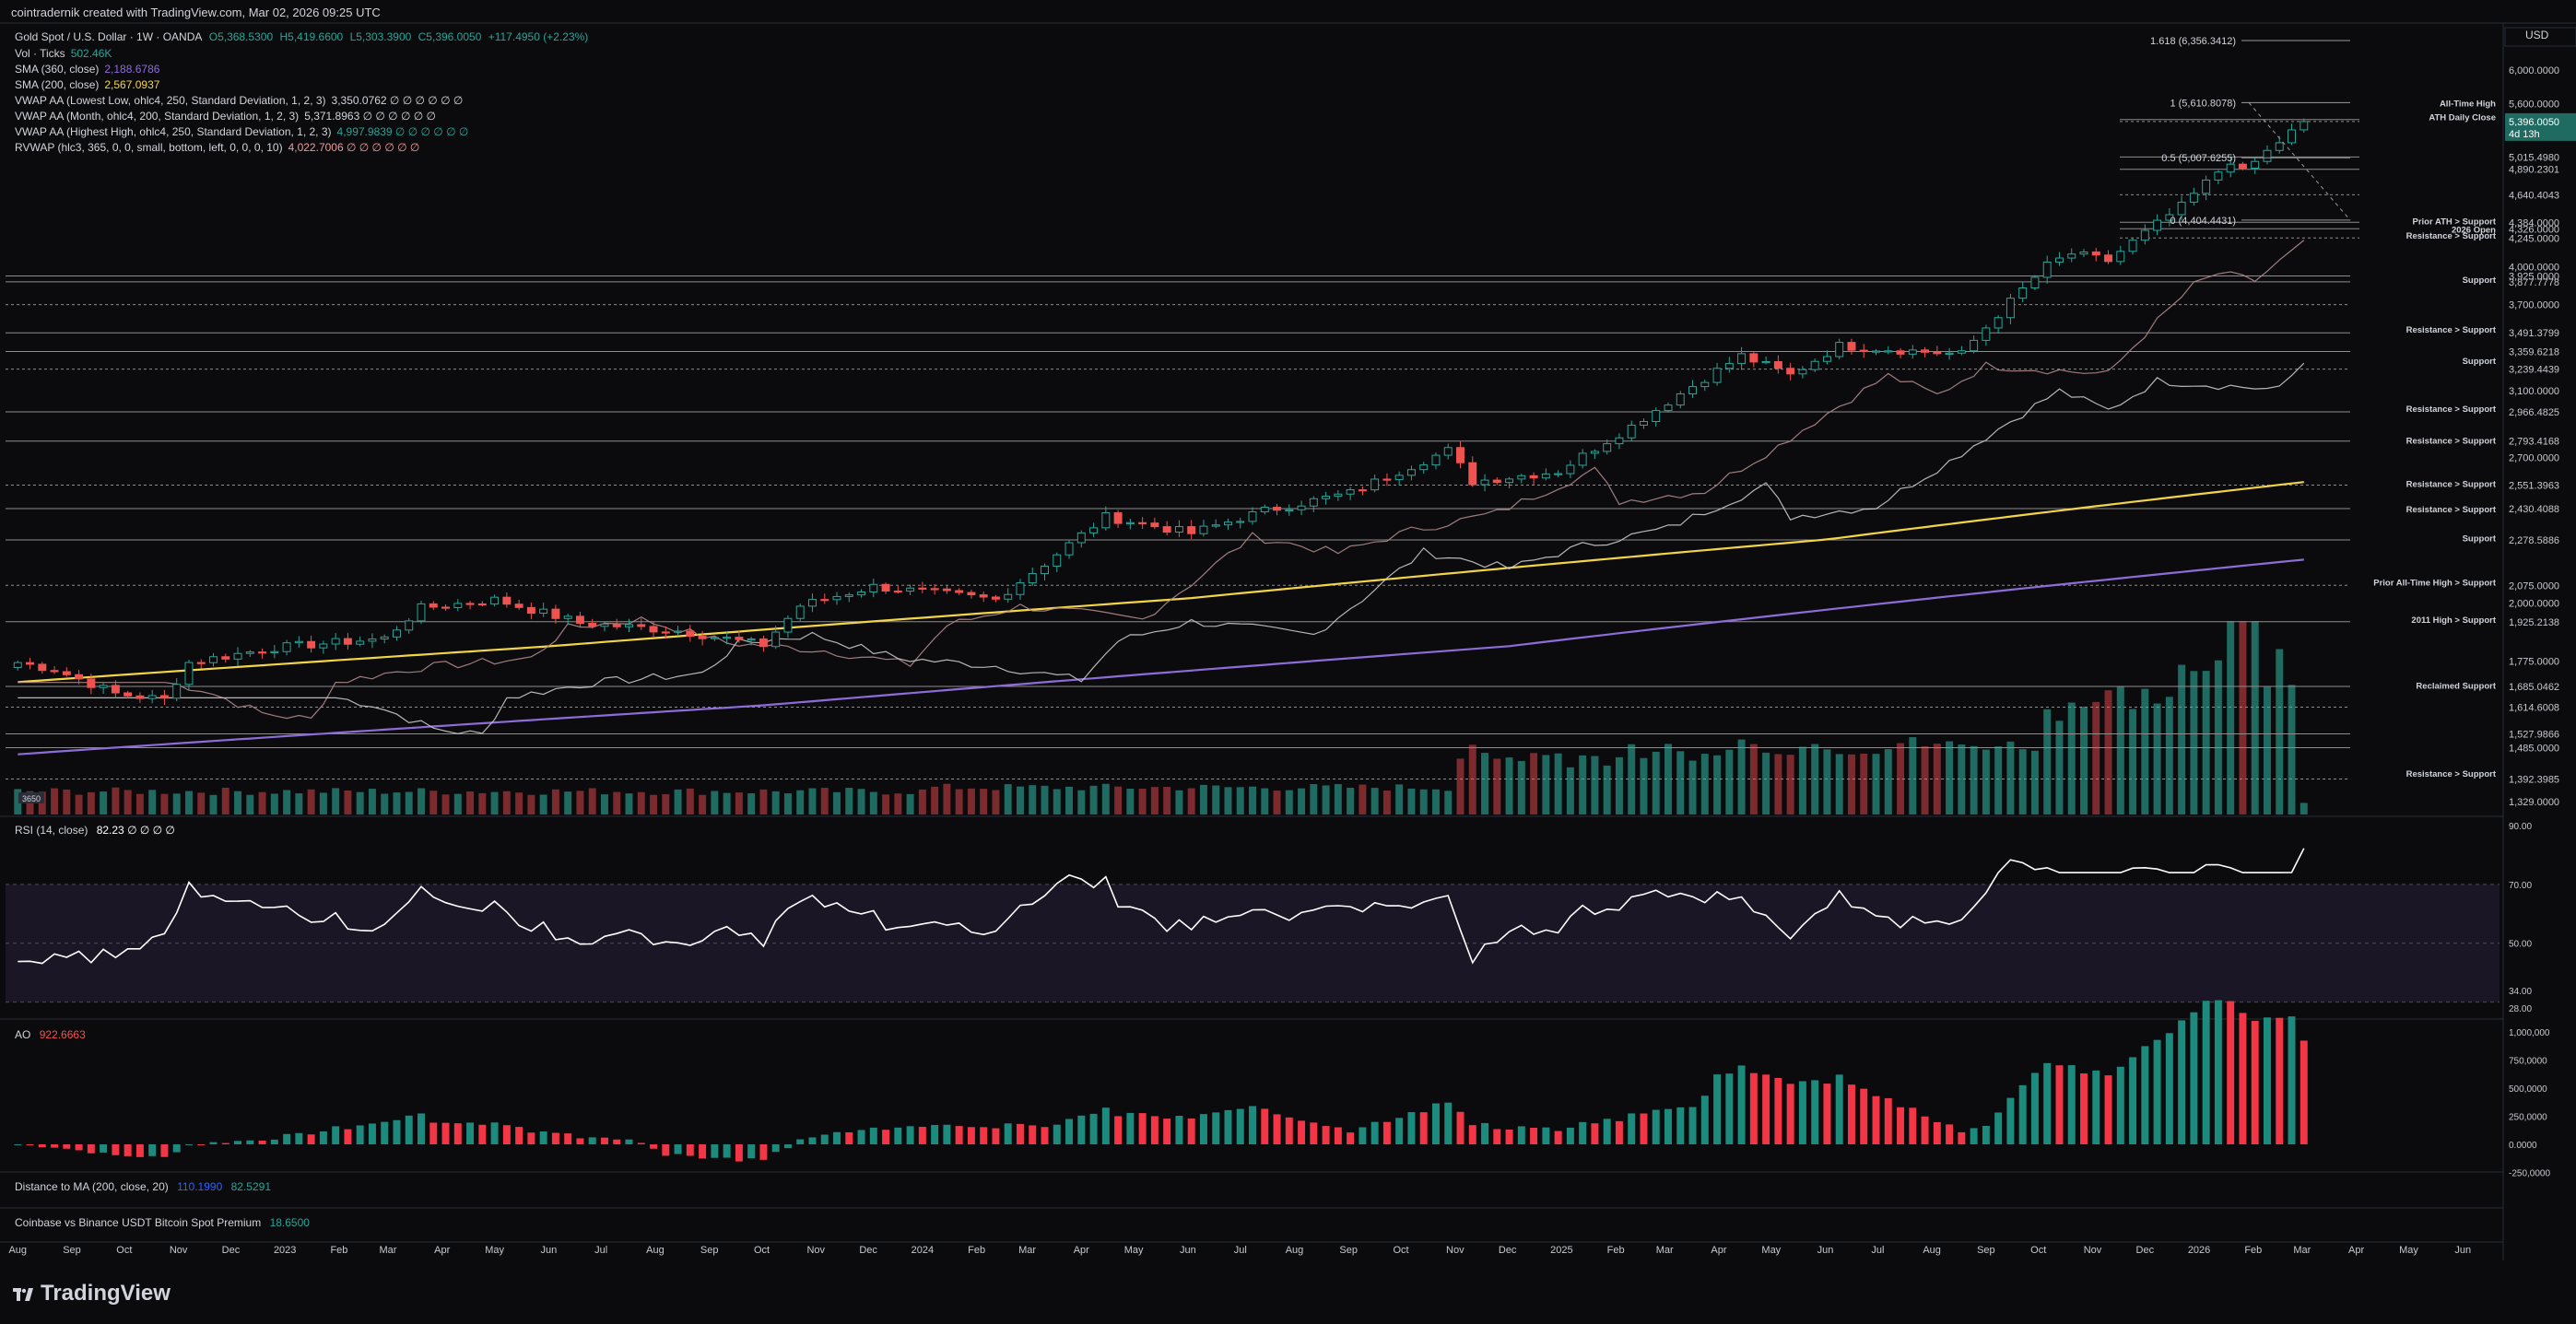  I want to click on rsi-title-row: RSI (14, close) 82.23 ∅ ∅ ∅ ∅, so click(95, 830).